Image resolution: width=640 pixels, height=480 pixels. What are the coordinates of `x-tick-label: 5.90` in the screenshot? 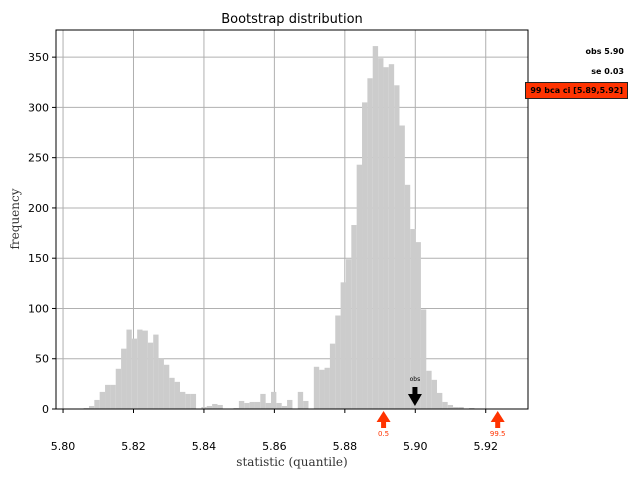 It's located at (415, 446).